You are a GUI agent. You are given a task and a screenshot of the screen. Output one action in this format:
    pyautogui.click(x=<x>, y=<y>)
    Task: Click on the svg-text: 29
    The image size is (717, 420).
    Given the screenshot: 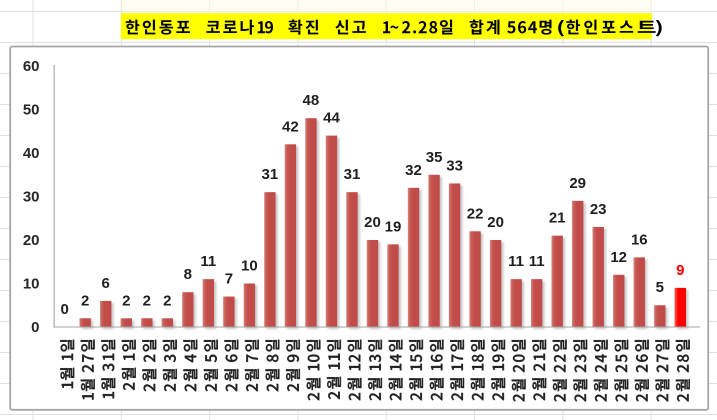 What is the action you would take?
    pyautogui.click(x=577, y=183)
    